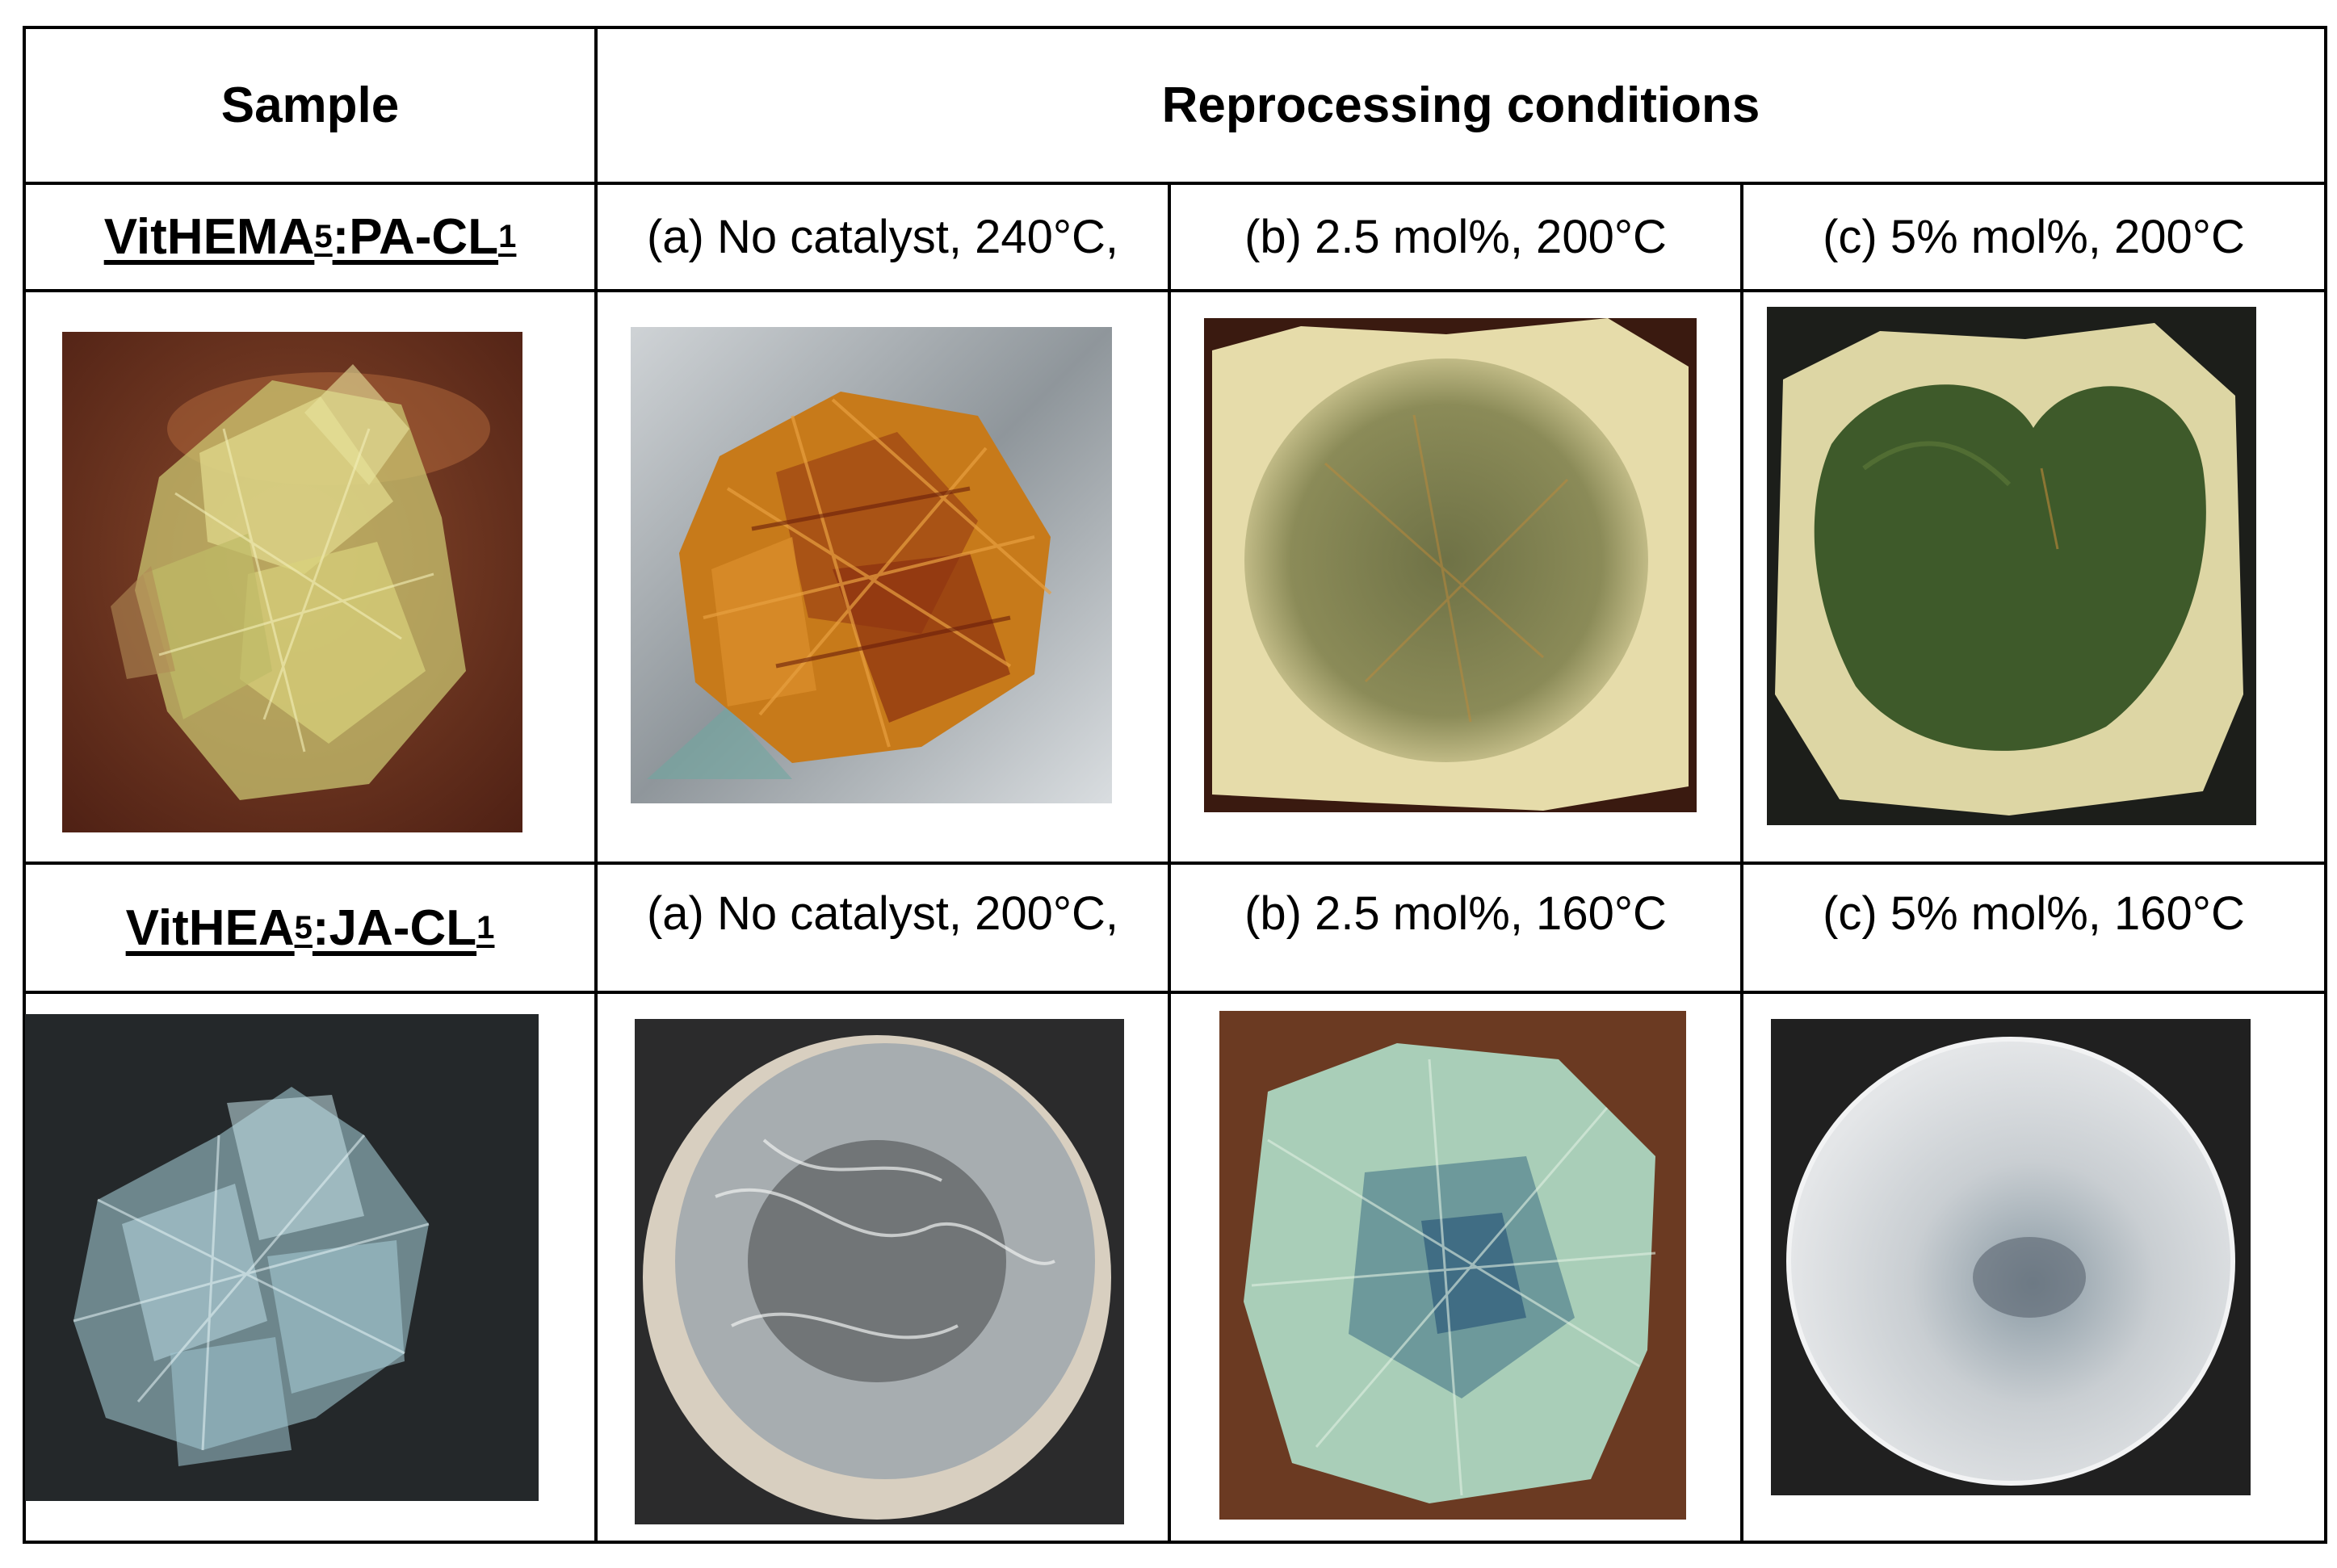 The width and height of the screenshot is (2337, 1568). What do you see at coordinates (882, 913) in the screenshot?
I see `condition-row-2-a: (a) No catalyst, 200°C,` at bounding box center [882, 913].